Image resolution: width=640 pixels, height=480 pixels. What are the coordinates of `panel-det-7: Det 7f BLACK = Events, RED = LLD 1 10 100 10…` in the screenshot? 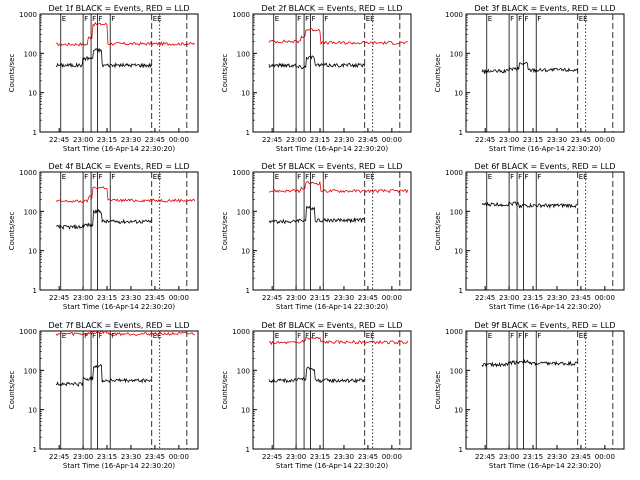 It's located at (103, 395).